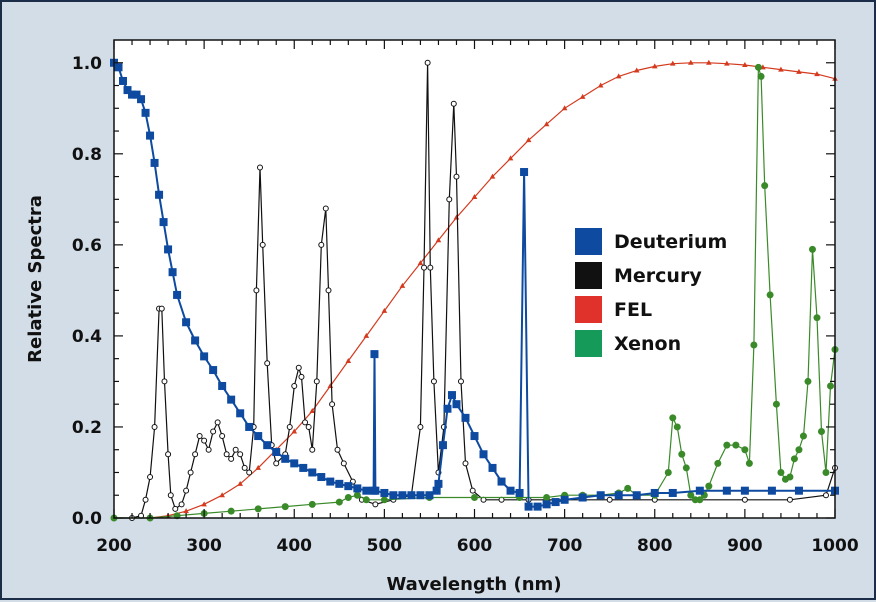 This screenshot has height=602, width=876. I want to click on x-tick-labels: 200 300 400 500 600 700 800 900 1000, so click(477, 546).